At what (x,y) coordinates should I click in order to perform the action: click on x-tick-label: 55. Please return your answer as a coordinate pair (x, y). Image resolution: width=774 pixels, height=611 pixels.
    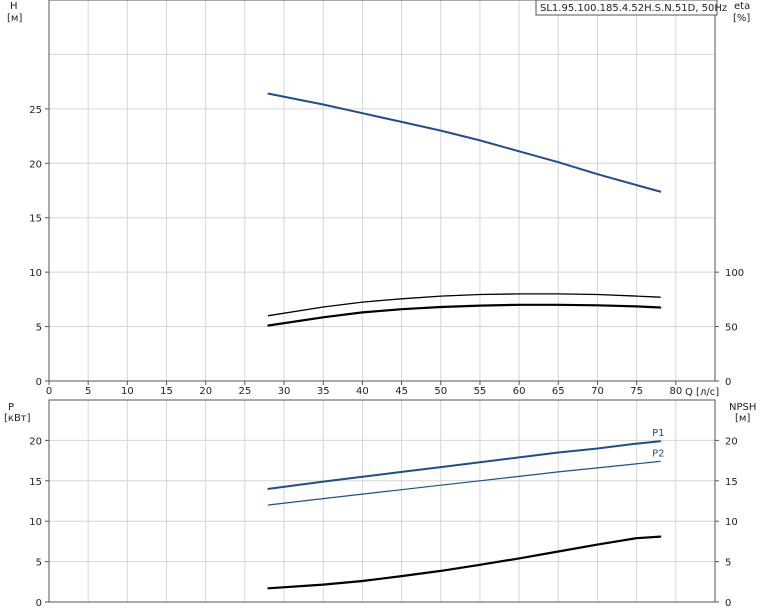
    Looking at the image, I should click on (480, 391).